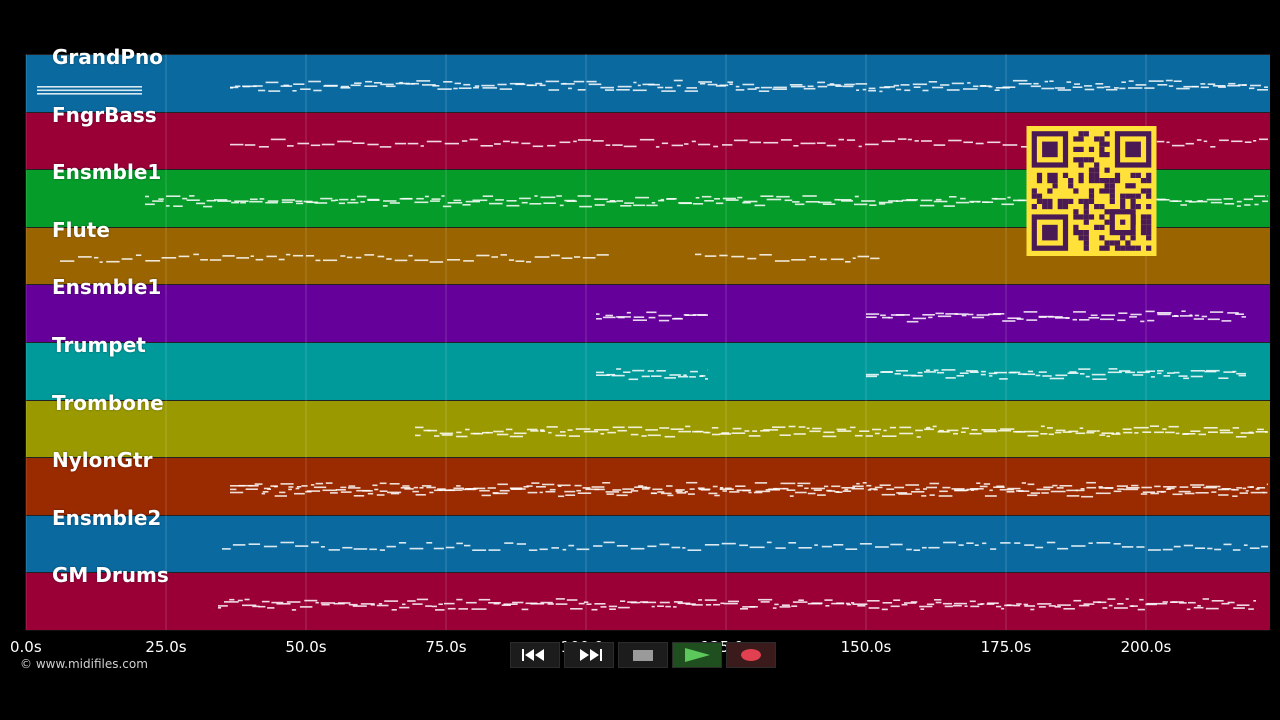 Image resolution: width=1280 pixels, height=720 pixels. Describe the element at coordinates (697, 655) in the screenshot. I see `play-button` at that location.